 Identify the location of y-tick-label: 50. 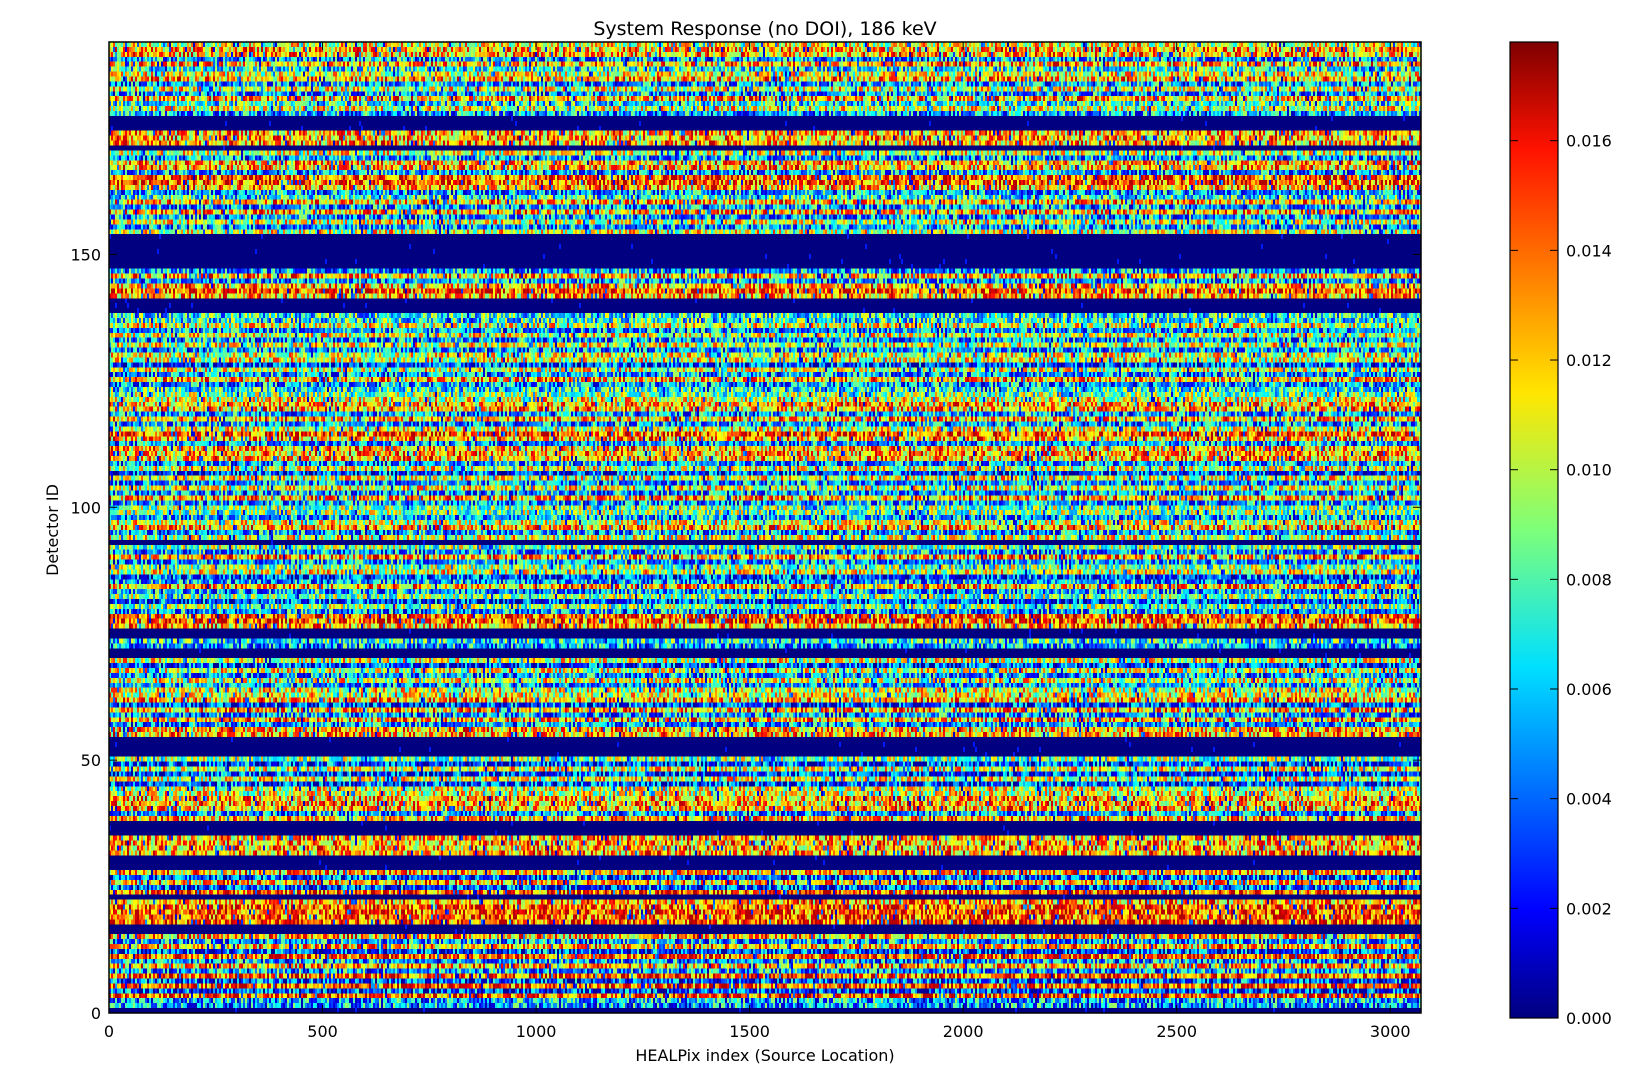
(91, 760).